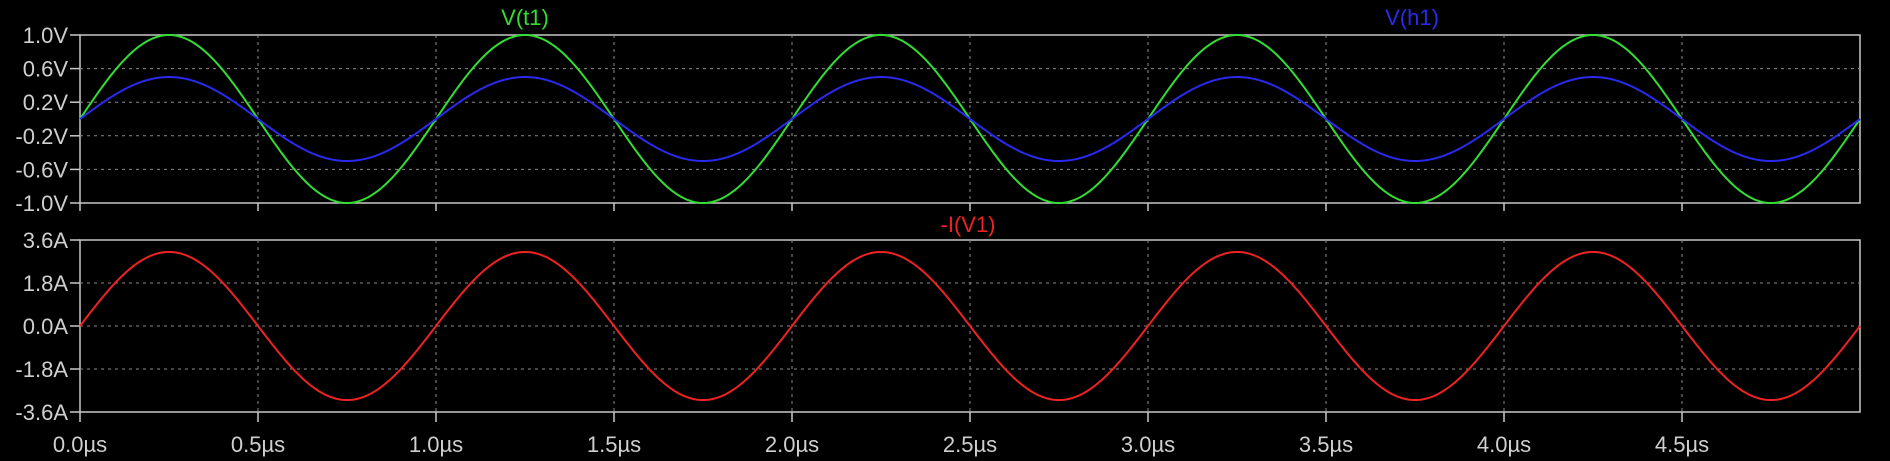  I want to click on x-tick-label: 1.5µs, so click(614, 444).